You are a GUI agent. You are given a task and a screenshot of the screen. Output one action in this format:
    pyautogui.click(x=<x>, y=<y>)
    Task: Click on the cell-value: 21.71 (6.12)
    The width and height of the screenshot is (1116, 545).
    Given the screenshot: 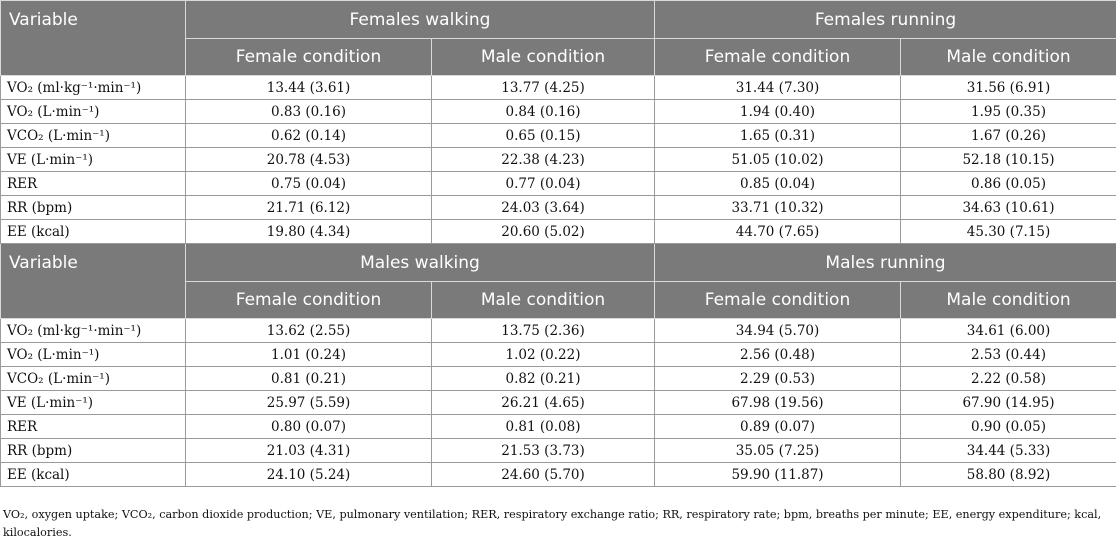 What is the action you would take?
    pyautogui.click(x=308, y=207)
    